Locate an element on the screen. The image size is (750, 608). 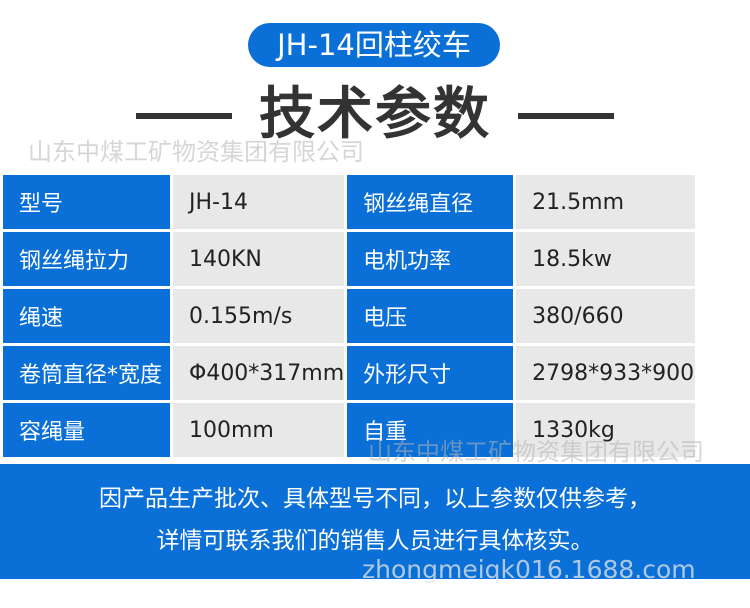
spec-row: 卷筒直径*宽度 Φ400*317mm 外形尺寸 2798*933*900 is located at coordinates (349, 373).